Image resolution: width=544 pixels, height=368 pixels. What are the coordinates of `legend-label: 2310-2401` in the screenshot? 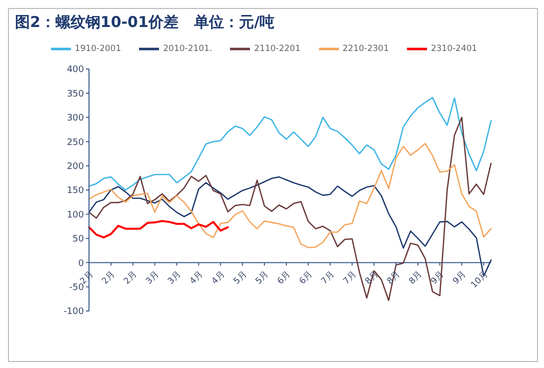 It's located at (454, 49).